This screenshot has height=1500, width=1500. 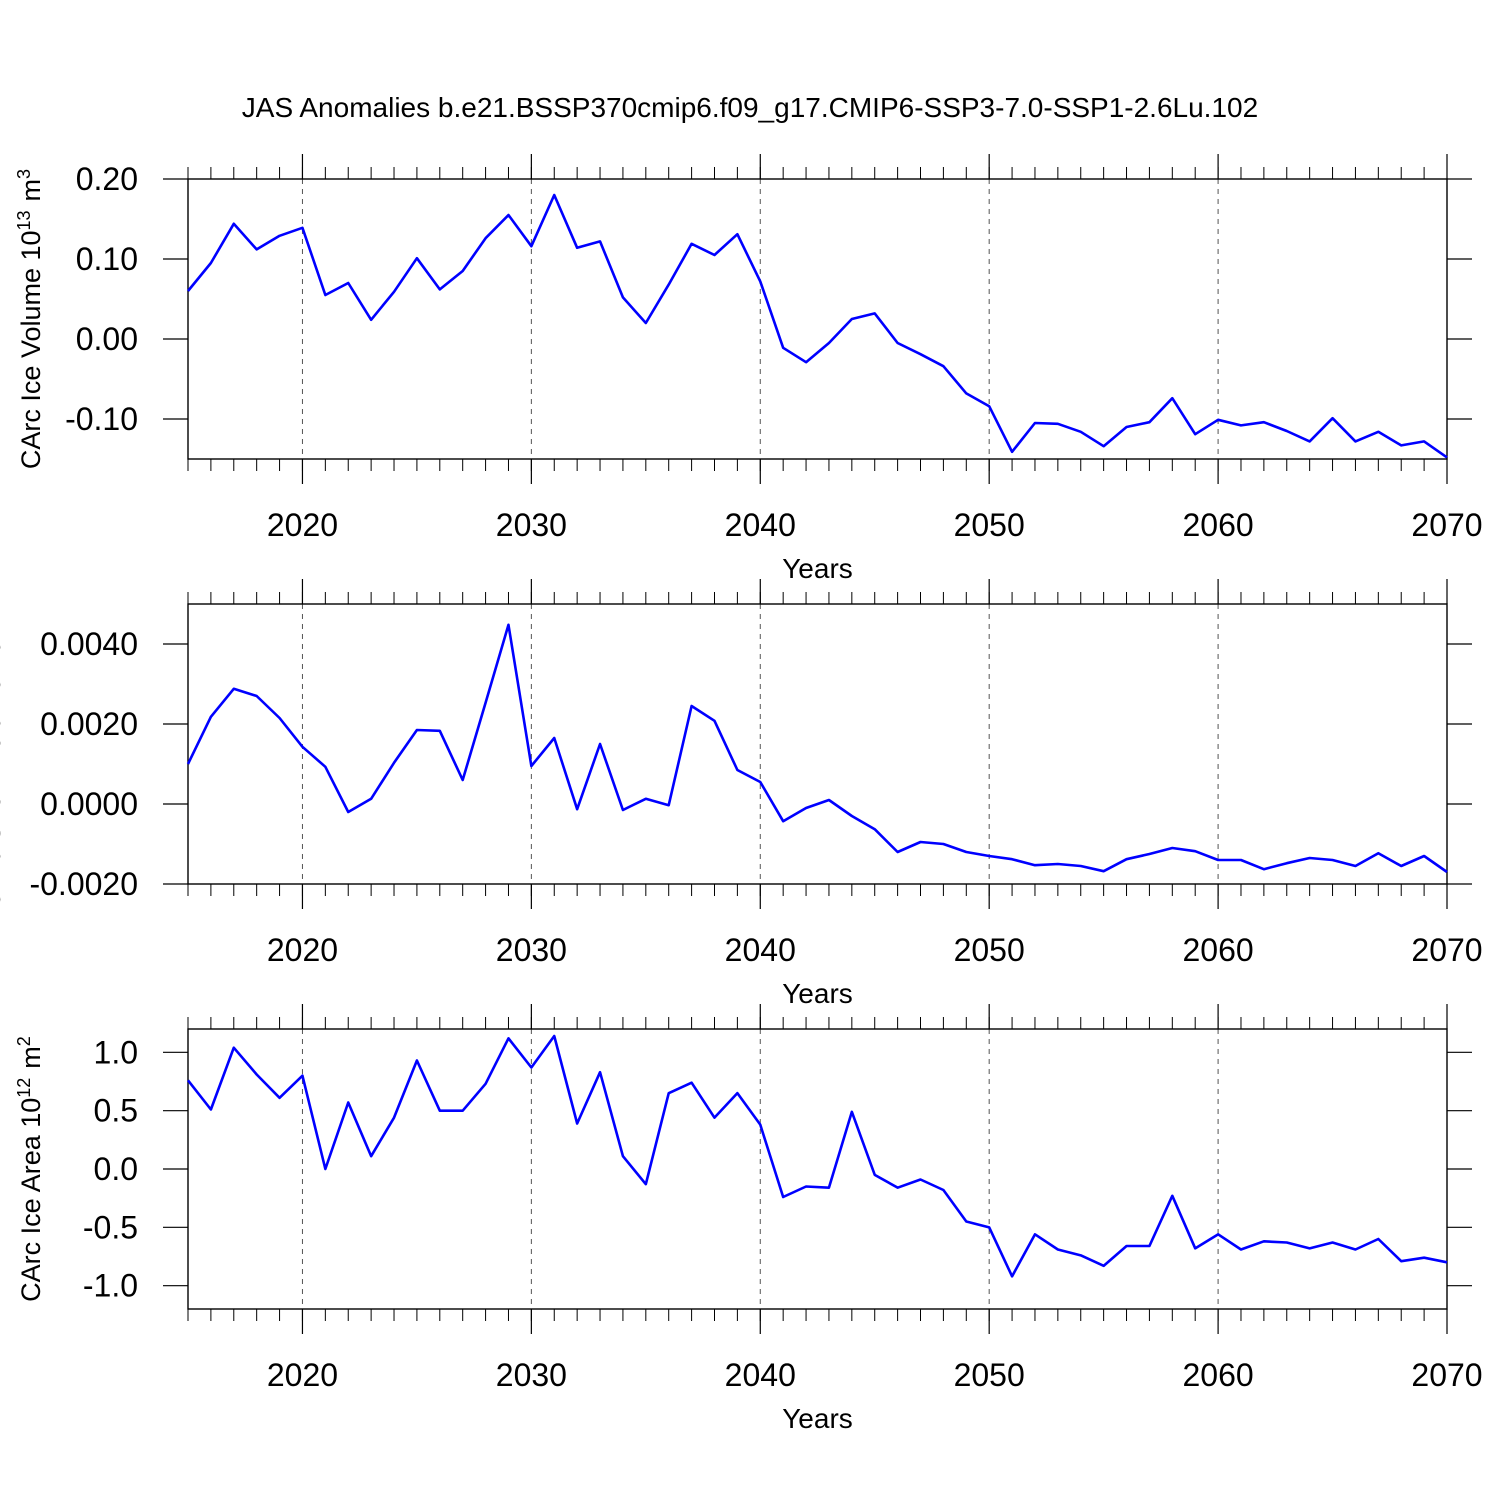 What do you see at coordinates (89, 804) in the screenshot?
I see `y-tick-label: 0.0000` at bounding box center [89, 804].